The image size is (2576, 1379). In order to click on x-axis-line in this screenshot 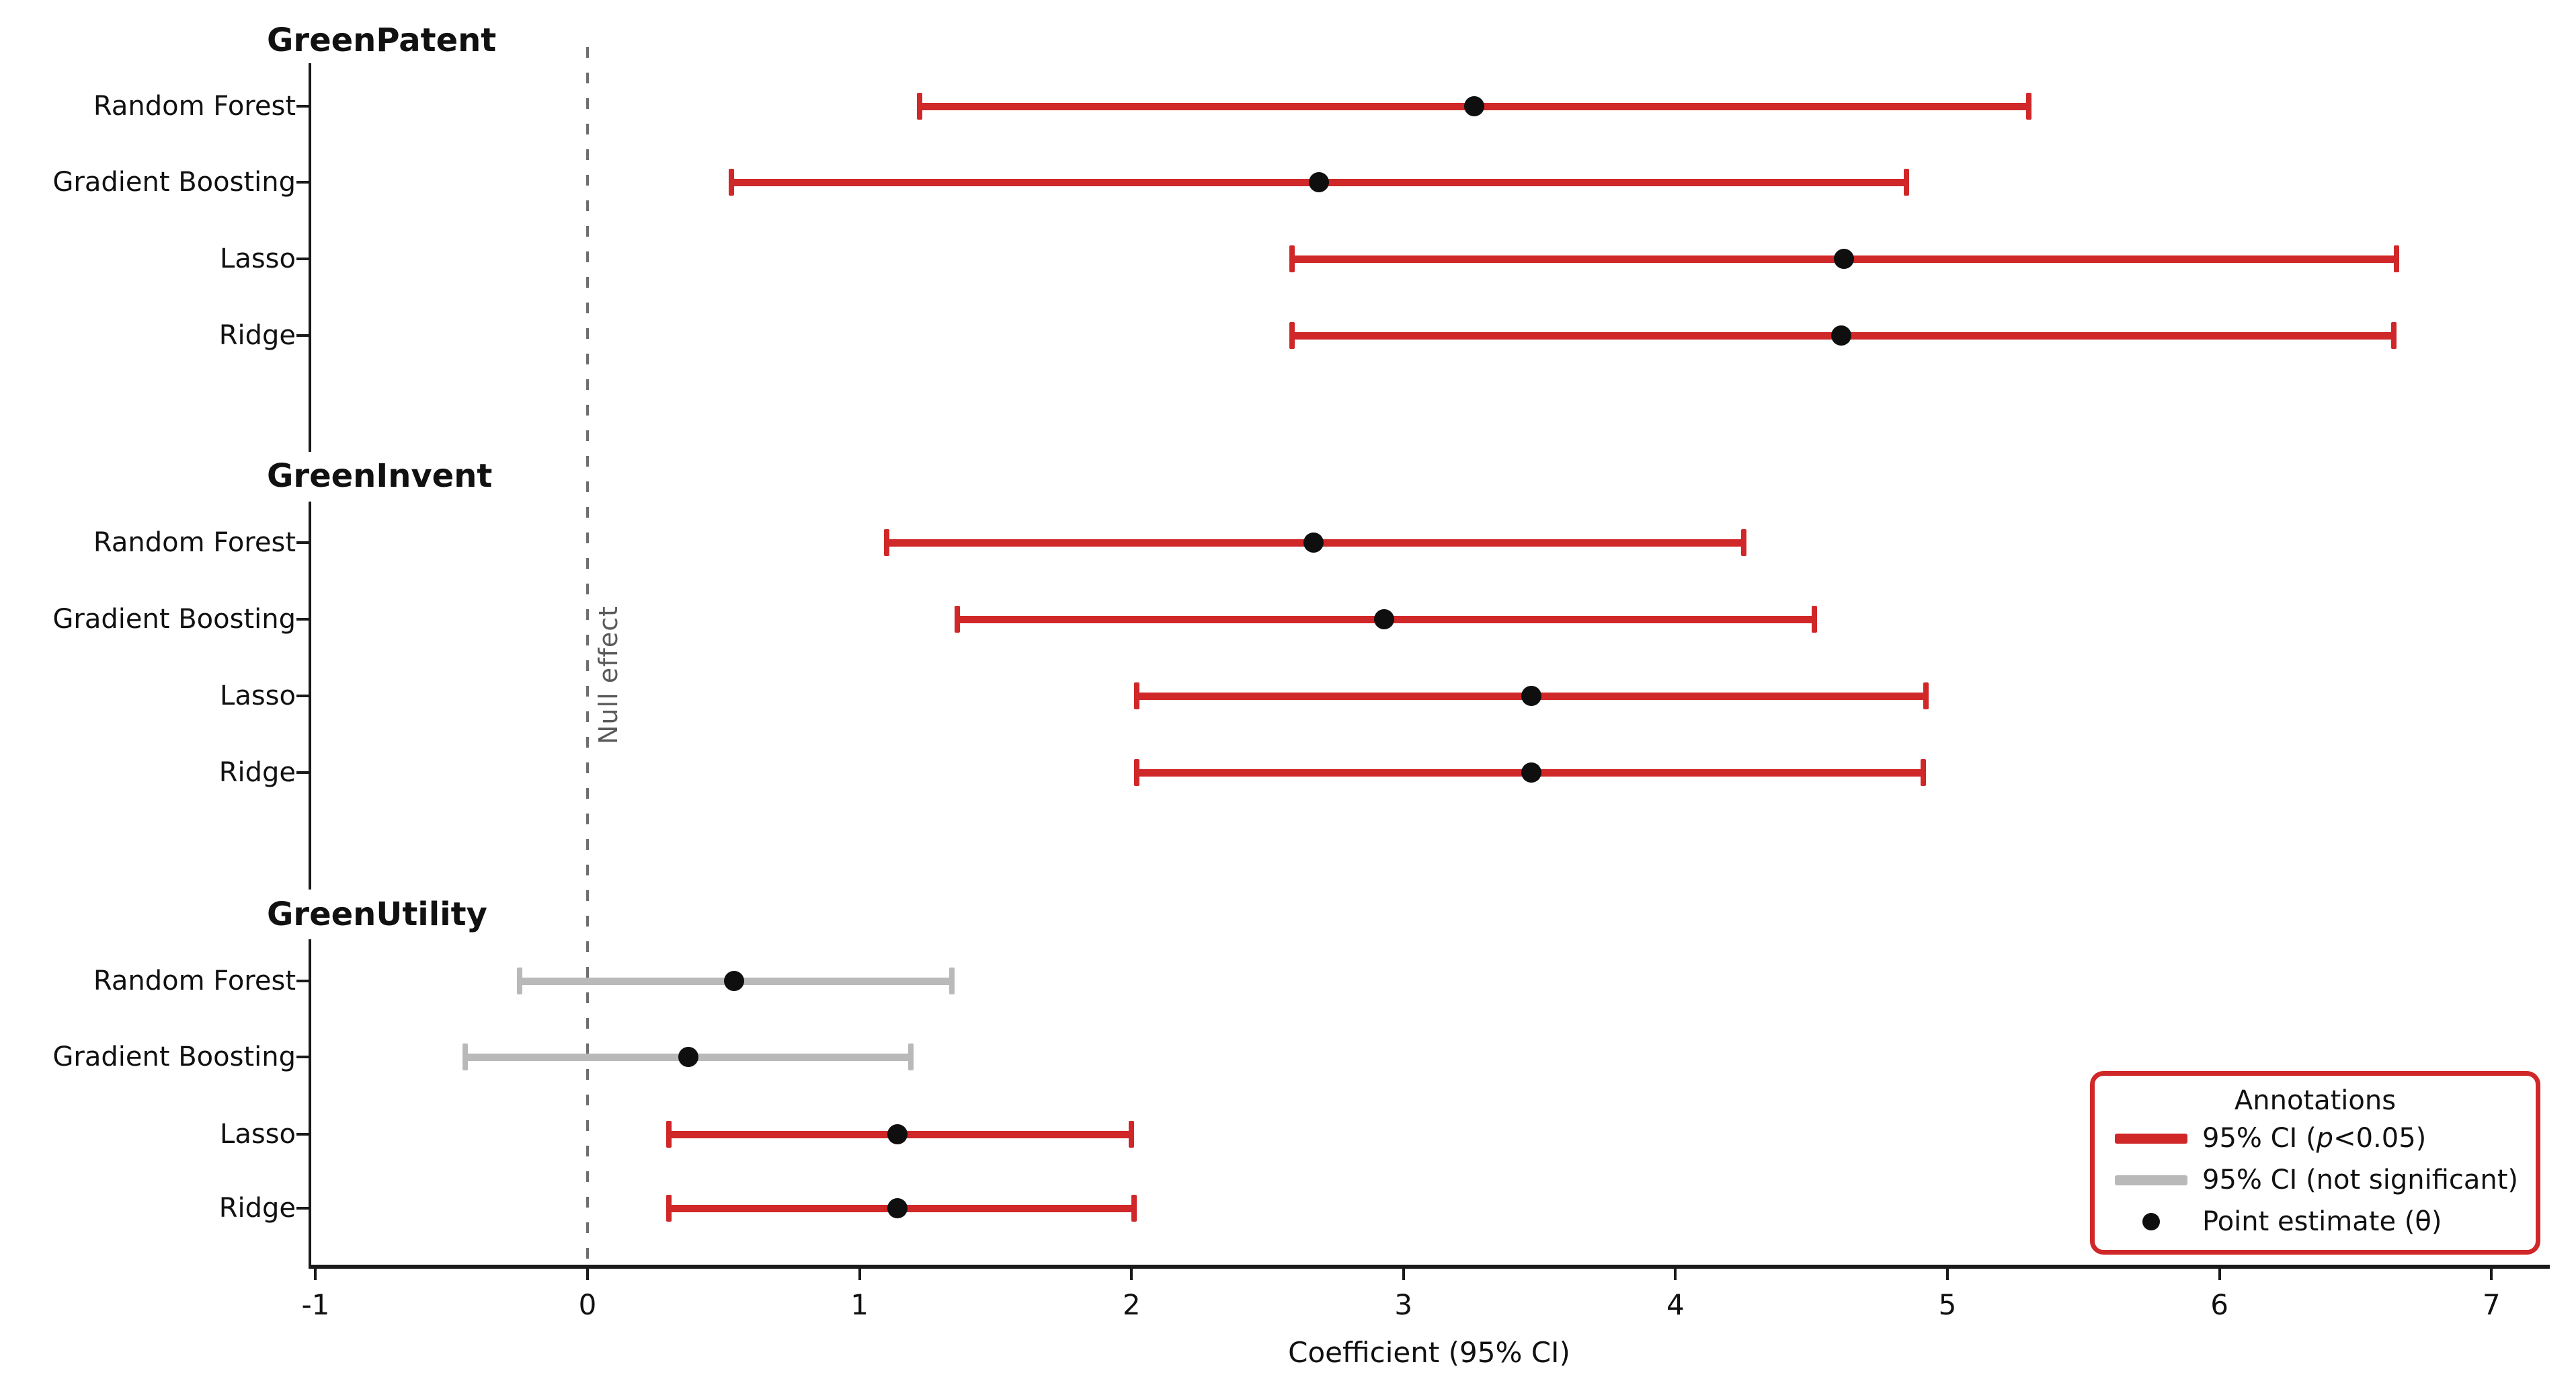, I will do `click(1429, 1267)`.